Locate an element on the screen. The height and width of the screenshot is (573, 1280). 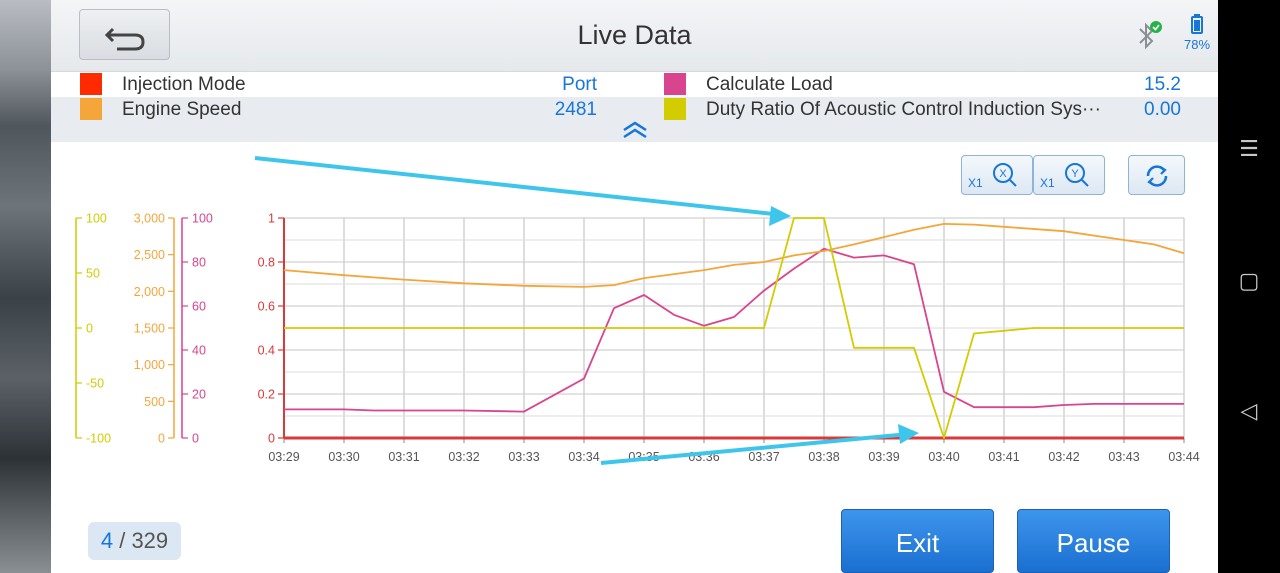
android-nav-bar: ☰ ▢ ◁ is located at coordinates (1249, 286).